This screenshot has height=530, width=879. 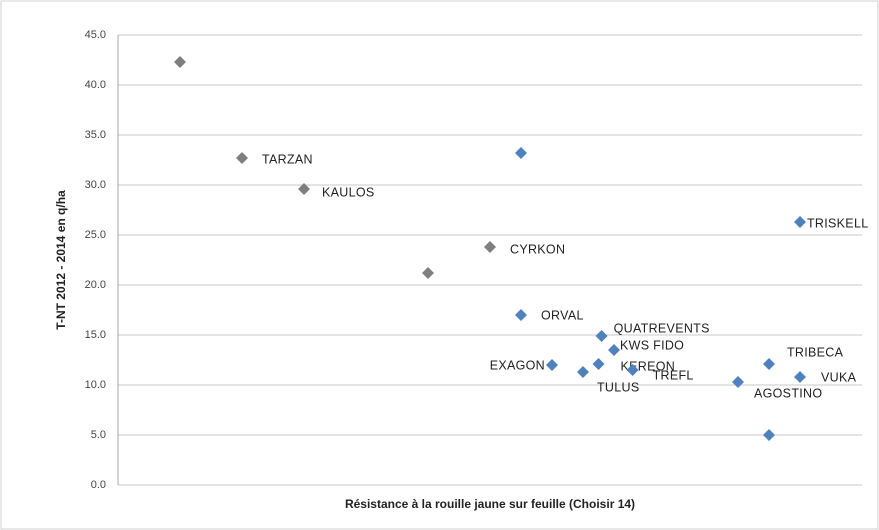 I want to click on point-label: TARZAN, so click(x=287, y=159).